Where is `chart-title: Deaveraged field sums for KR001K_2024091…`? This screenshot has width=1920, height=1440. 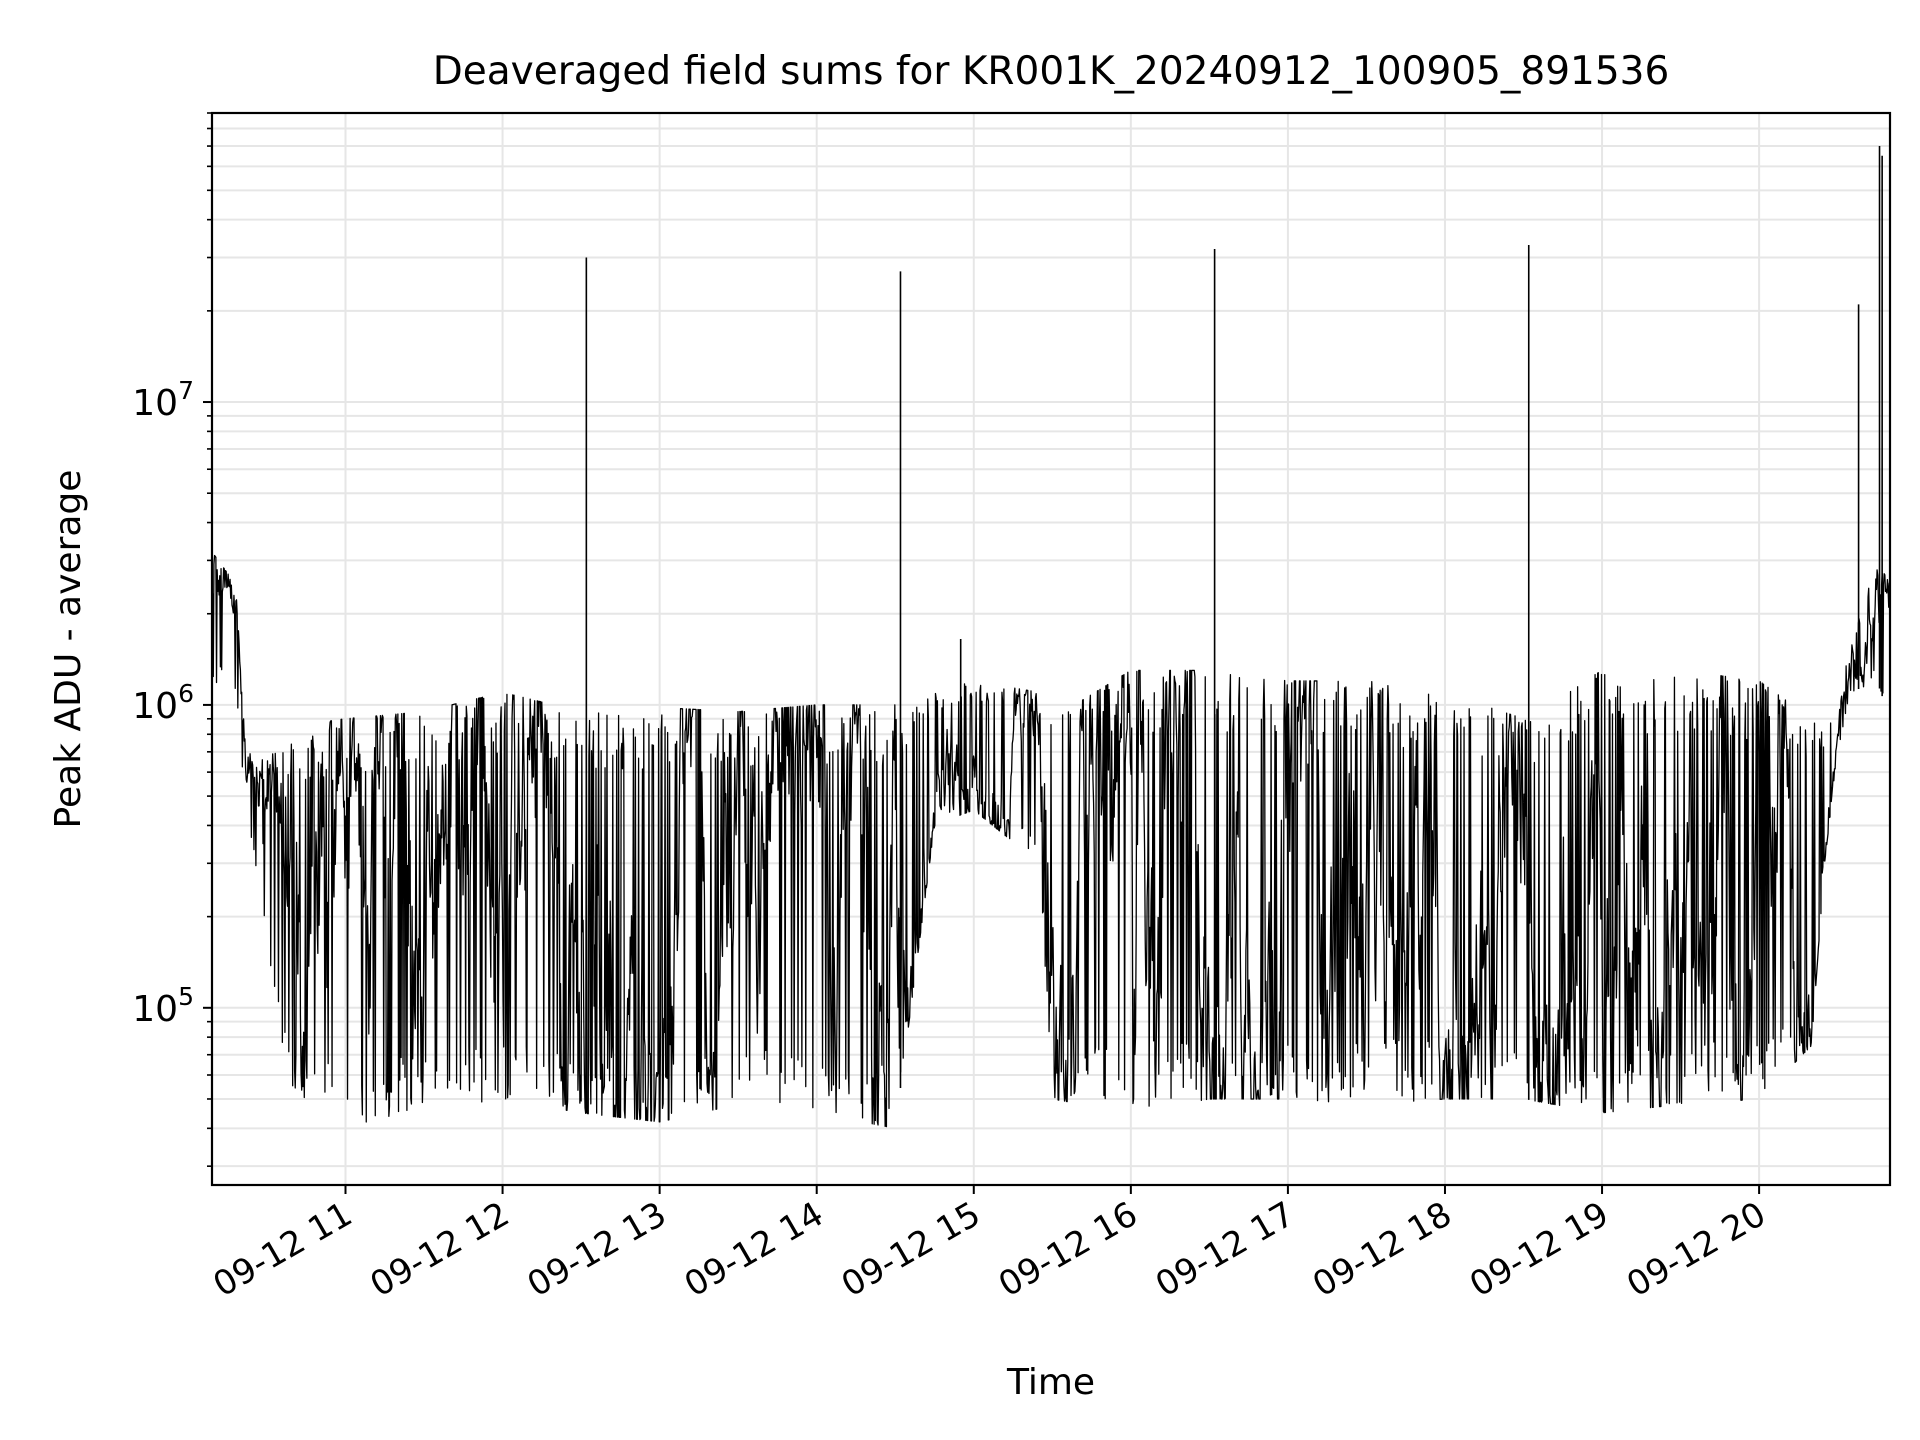
chart-title: Deaveraged field sums for KR001K_2024091… is located at coordinates (1051, 71).